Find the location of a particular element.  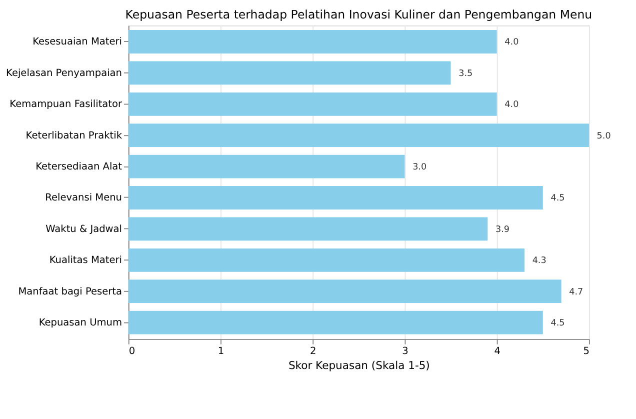

x-axis-title: Skor Kepuasan (Skala 1-5) is located at coordinates (359, 365).